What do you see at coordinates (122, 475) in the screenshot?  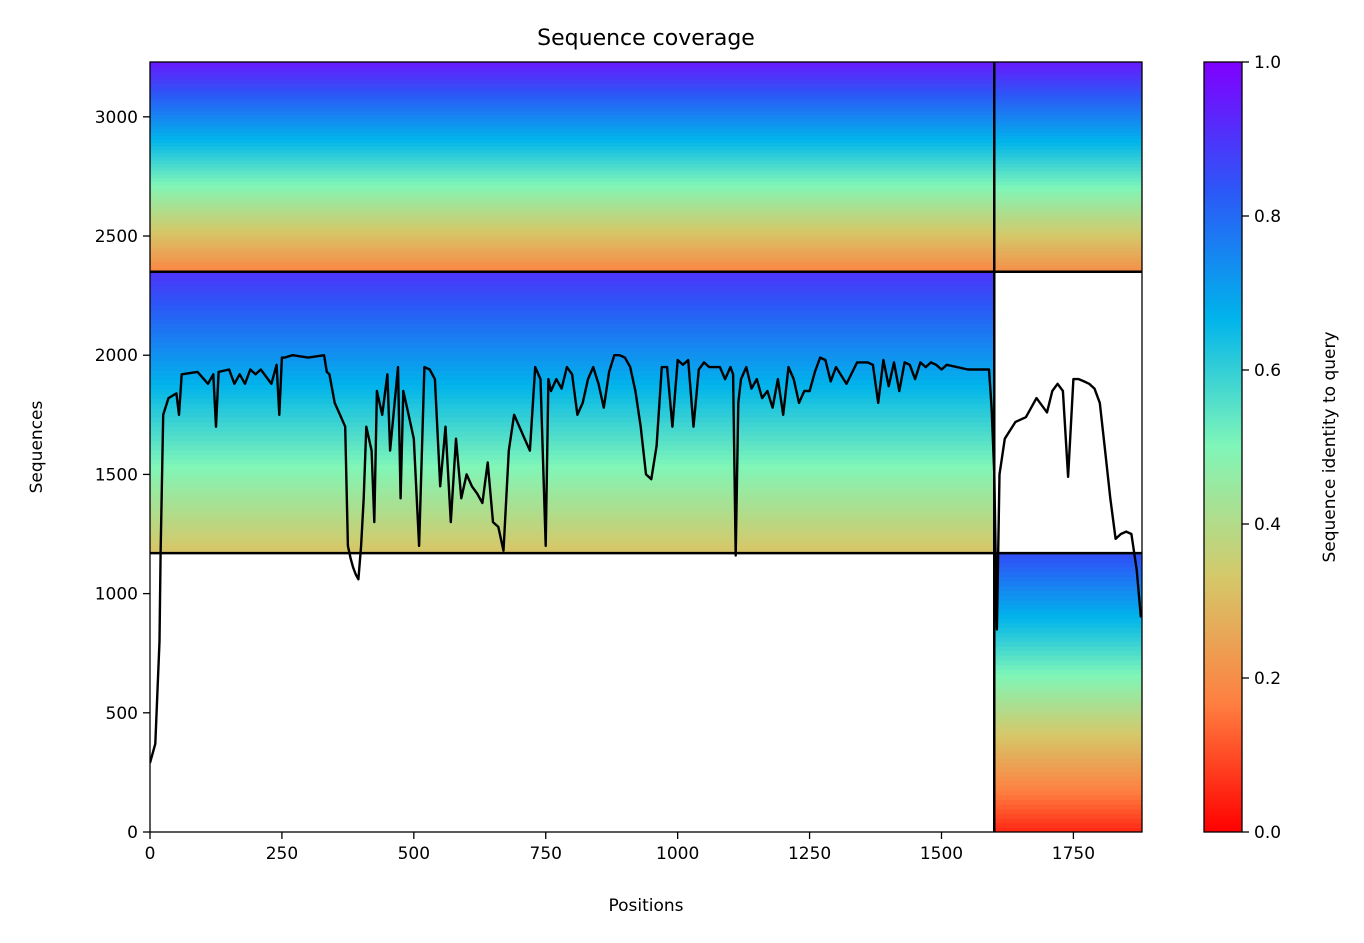 I see `y-axis: 0 500 1000 1500 2000 2500 3000` at bounding box center [122, 475].